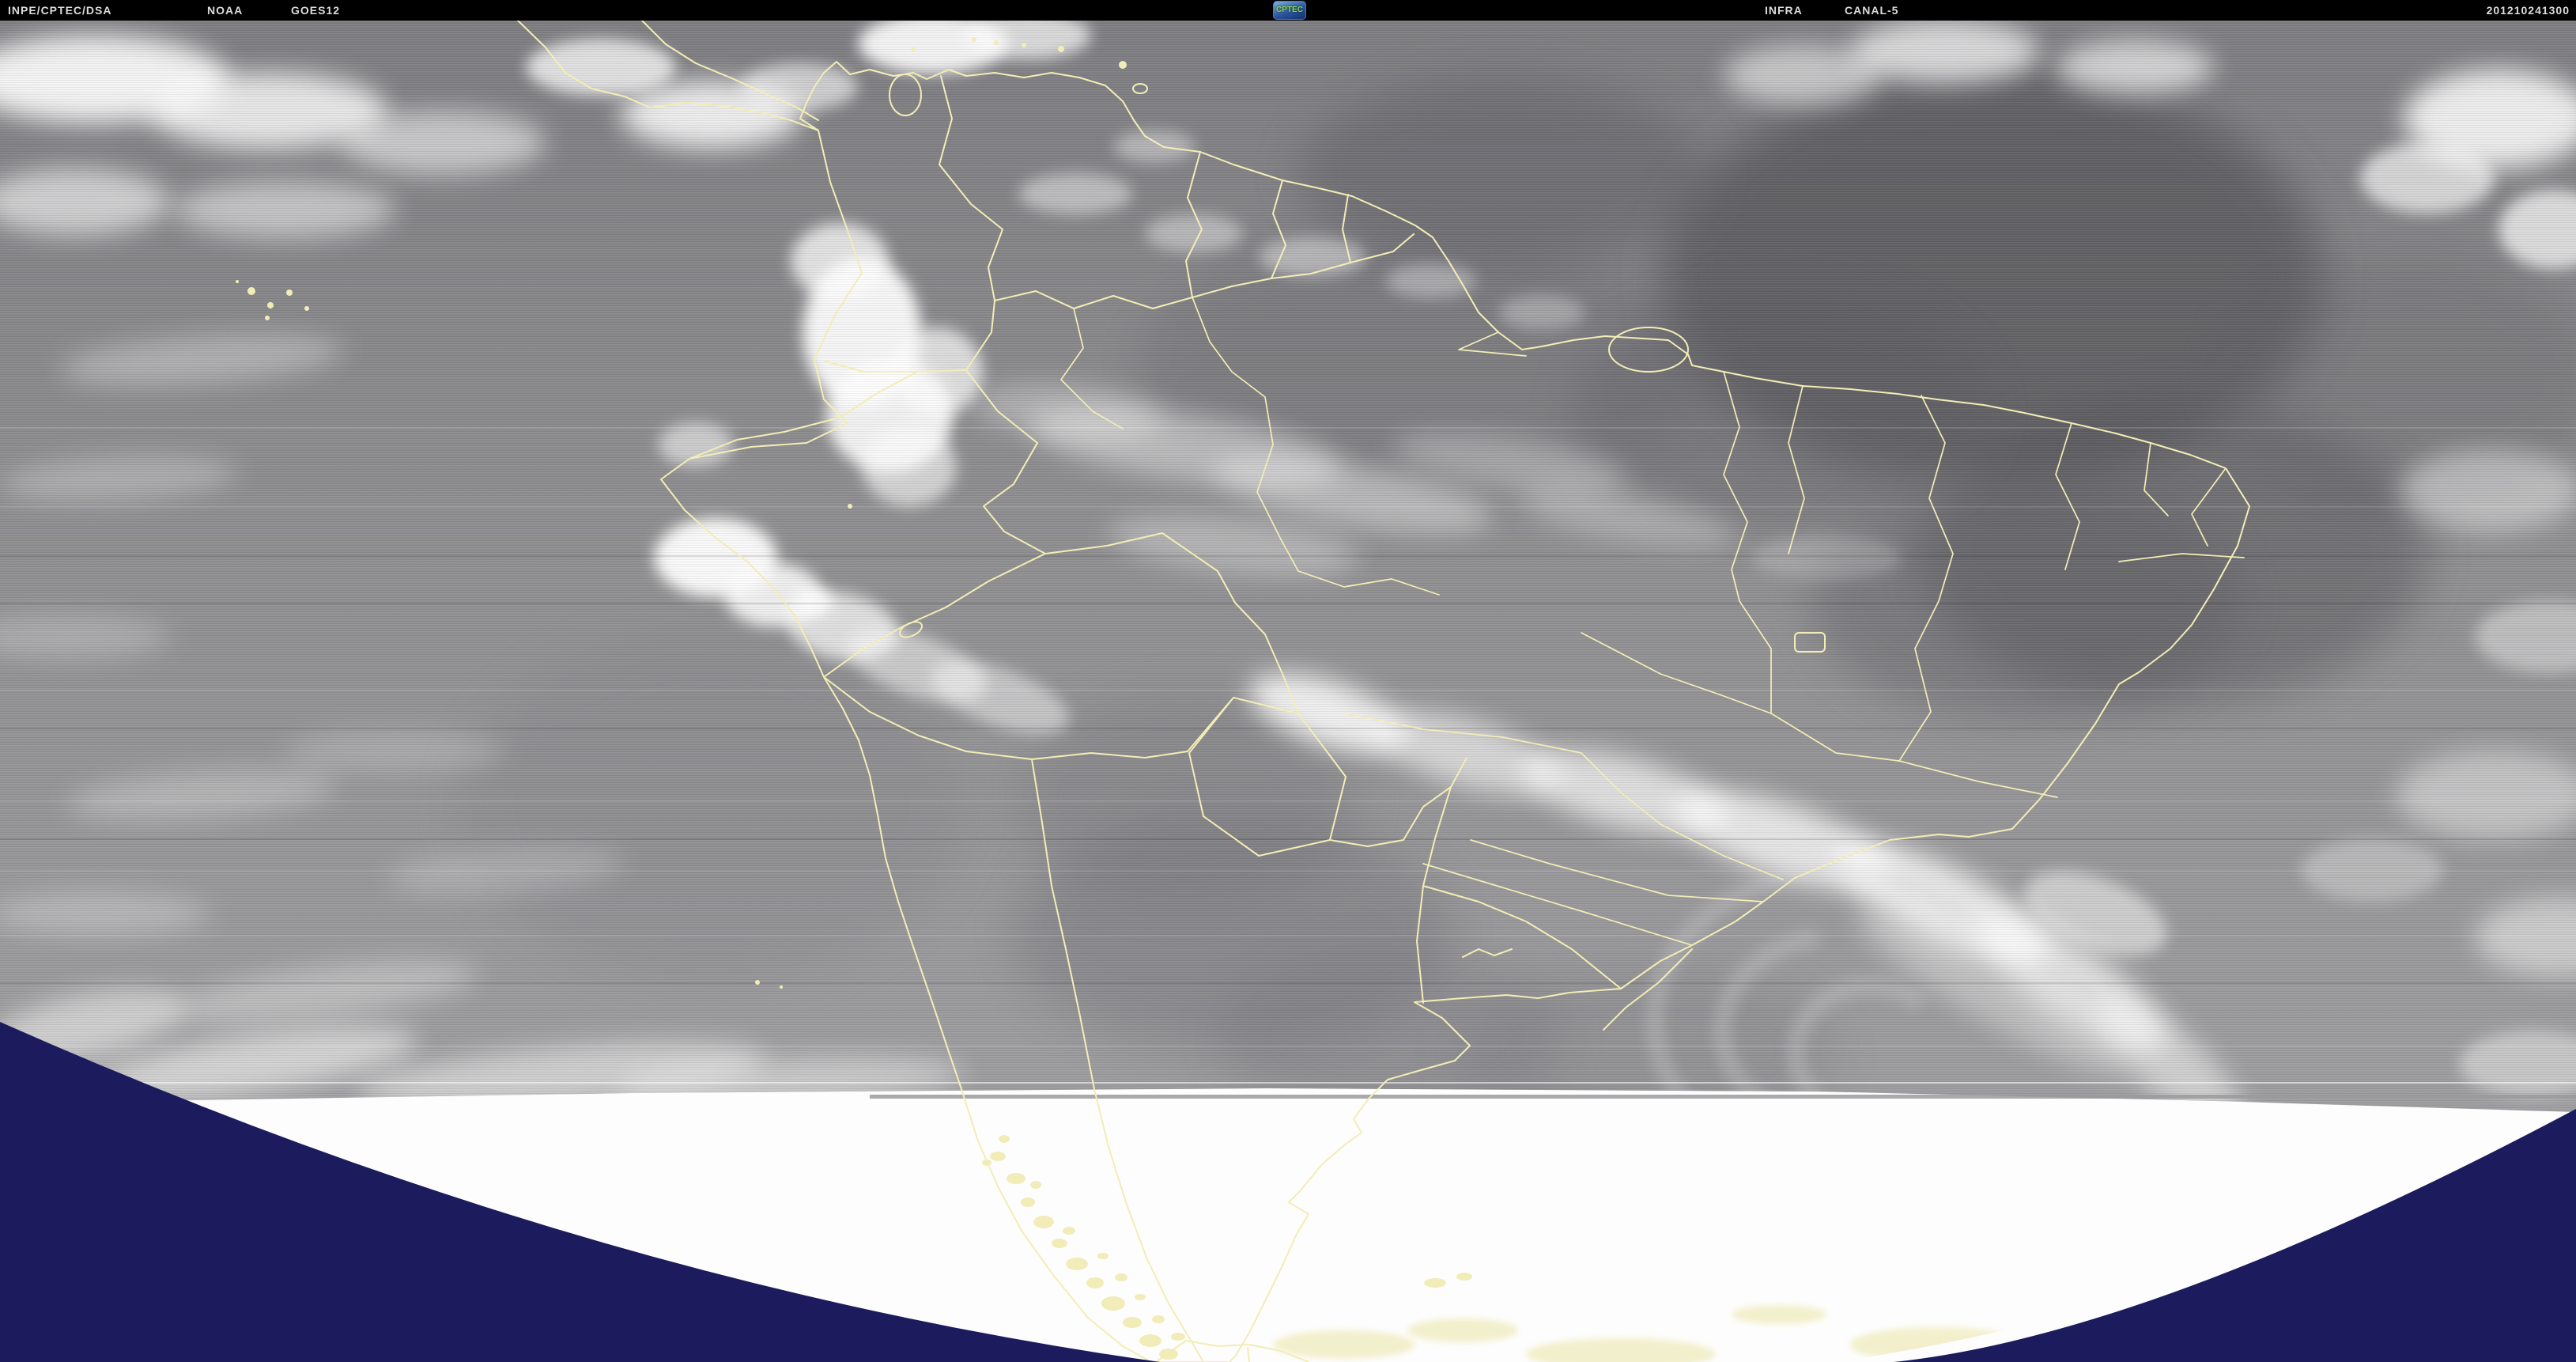 Image resolution: width=2576 pixels, height=1362 pixels. What do you see at coordinates (1810, 642) in the screenshot?
I see `distrito-federal-outline` at bounding box center [1810, 642].